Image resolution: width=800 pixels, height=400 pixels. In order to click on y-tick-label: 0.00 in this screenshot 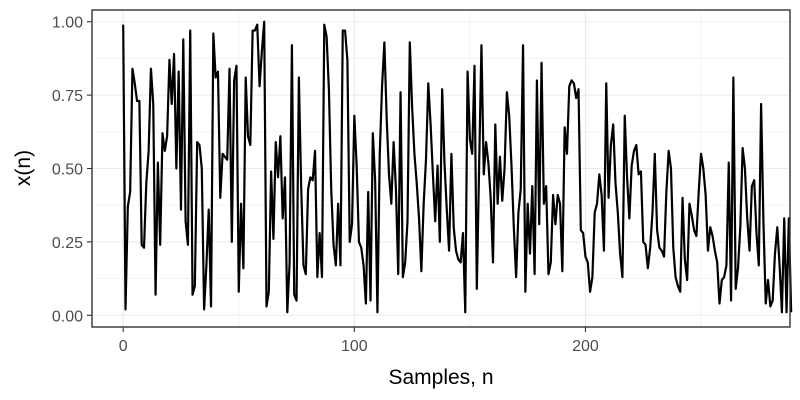, I will do `click(67, 316)`.